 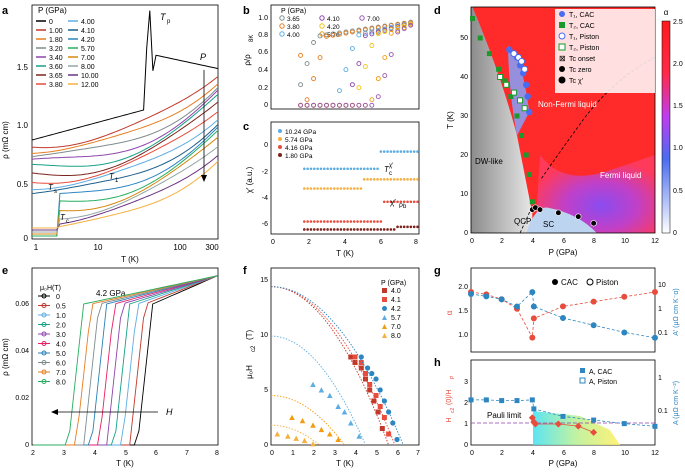 What do you see at coordinates (600, 372) in the screenshot?
I see `h-legend-entry: A, CAC` at bounding box center [600, 372].